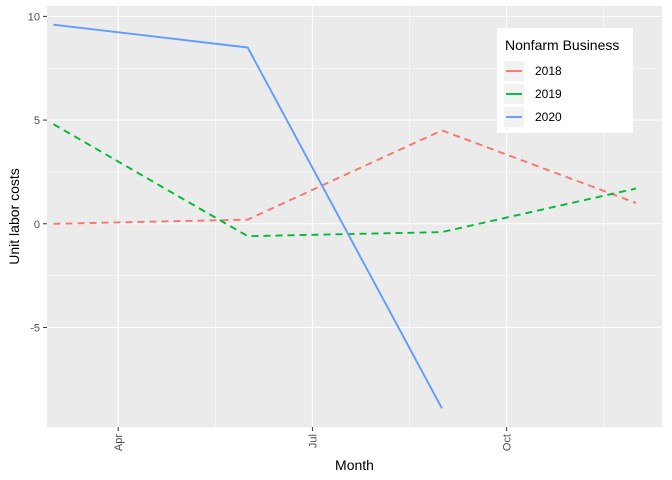 The height and width of the screenshot is (480, 672). What do you see at coordinates (119, 442) in the screenshot?
I see `x-tick-label: Apr` at bounding box center [119, 442].